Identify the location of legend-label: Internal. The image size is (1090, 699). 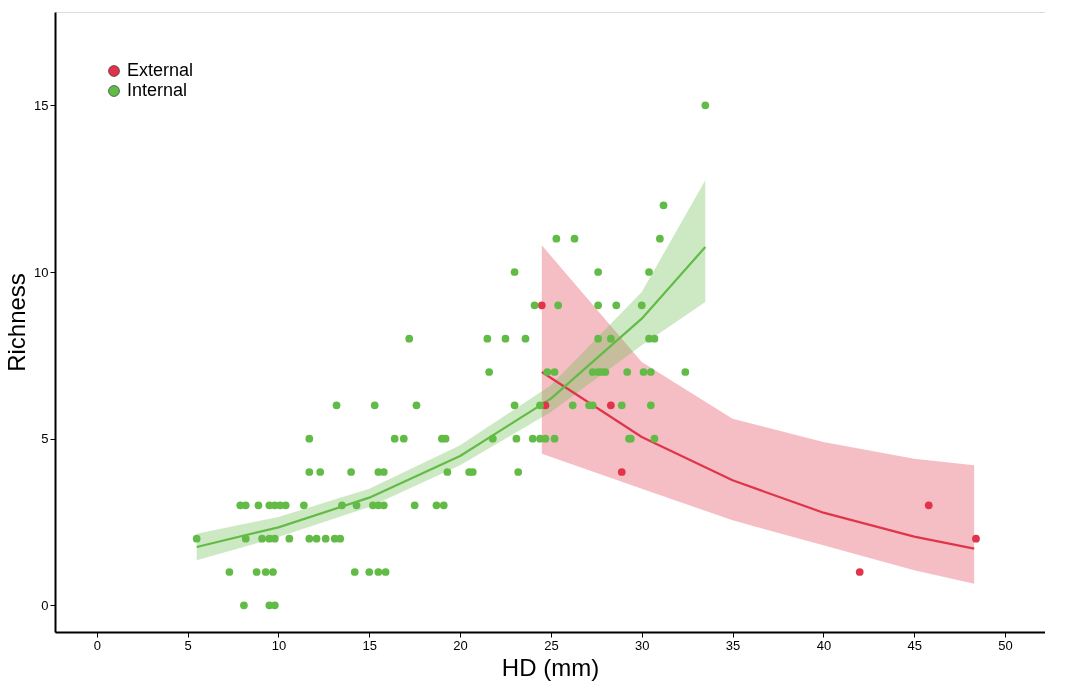
(157, 90).